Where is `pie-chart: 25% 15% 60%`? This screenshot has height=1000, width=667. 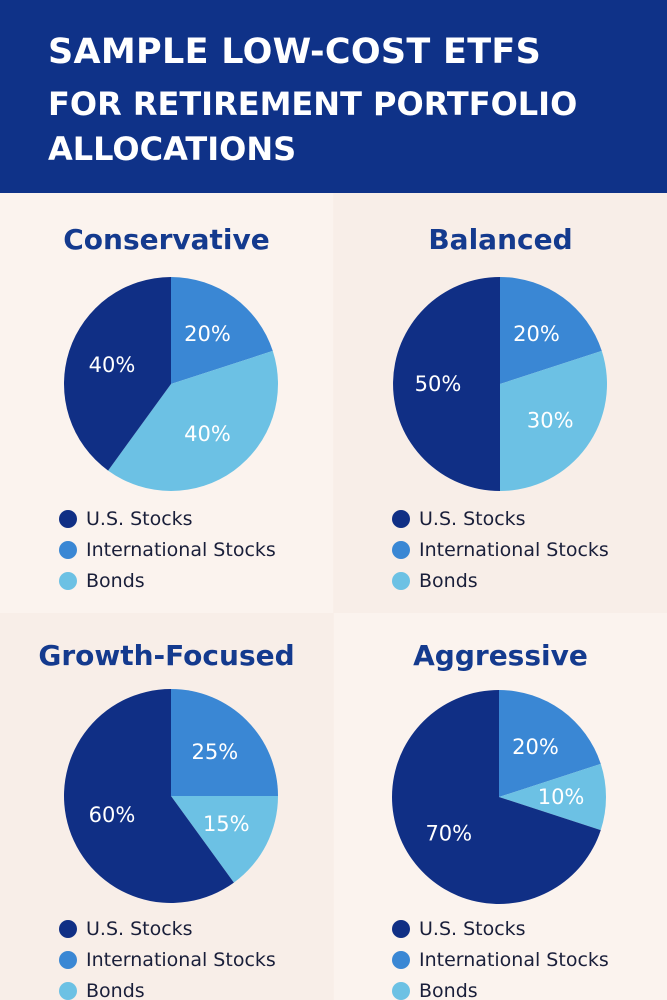
pie-chart: 25% 15% 60% is located at coordinates (171, 796).